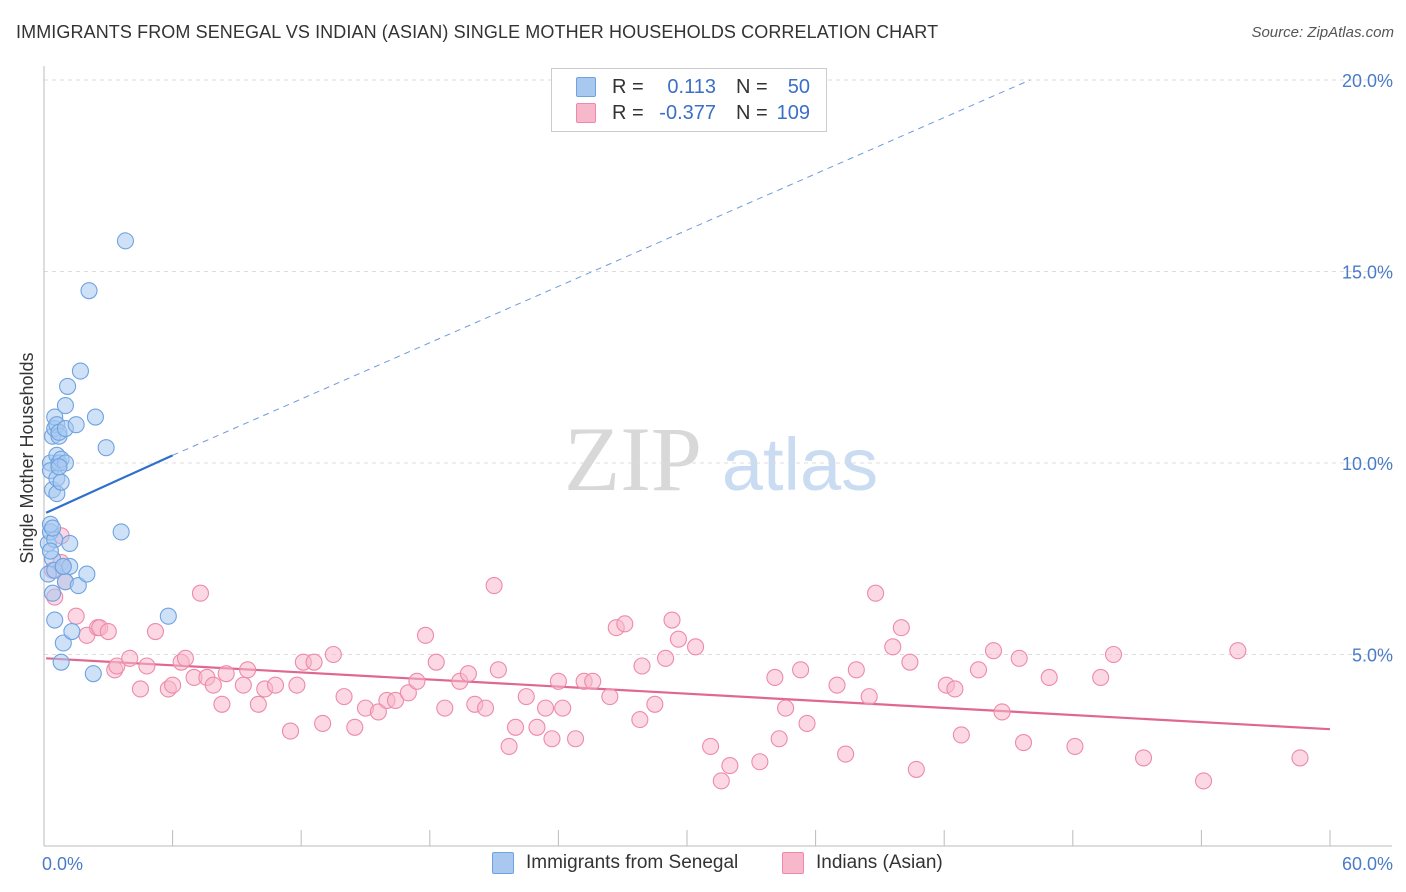 The image size is (1406, 892). I want to click on correlation-legend: R = 0.113 N = 50 R = -0.377 N = 109, so click(689, 100).